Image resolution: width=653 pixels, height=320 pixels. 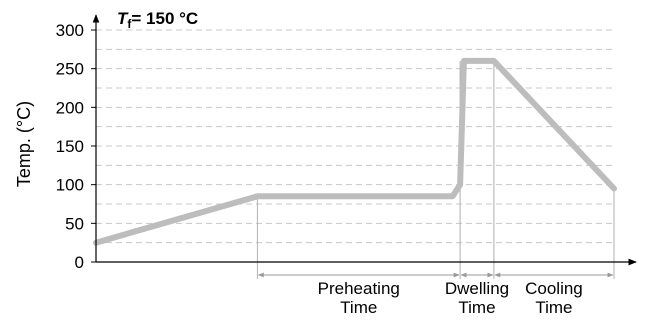 What do you see at coordinates (164, 18) in the screenshot?
I see `title-value: = 150 °C` at bounding box center [164, 18].